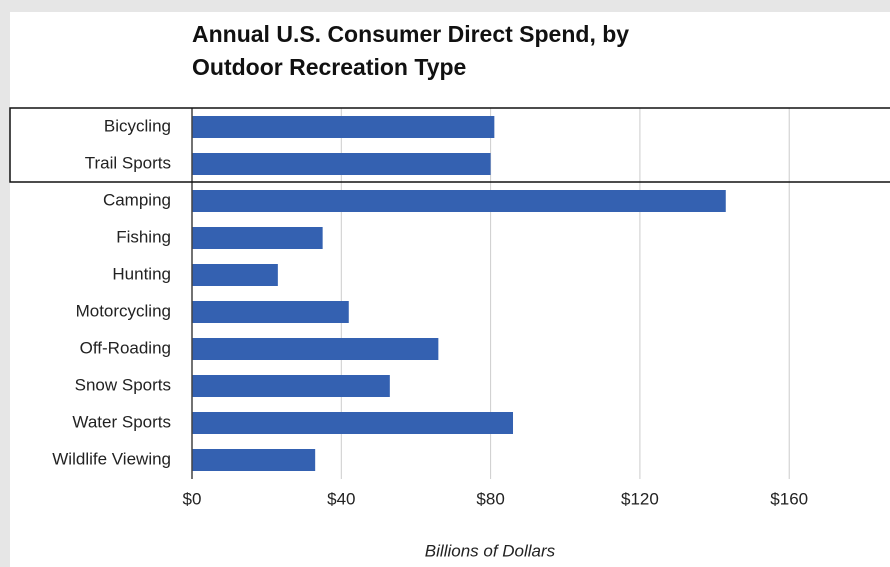  I want to click on x-axis-title: Billions of Dollars, so click(490, 550).